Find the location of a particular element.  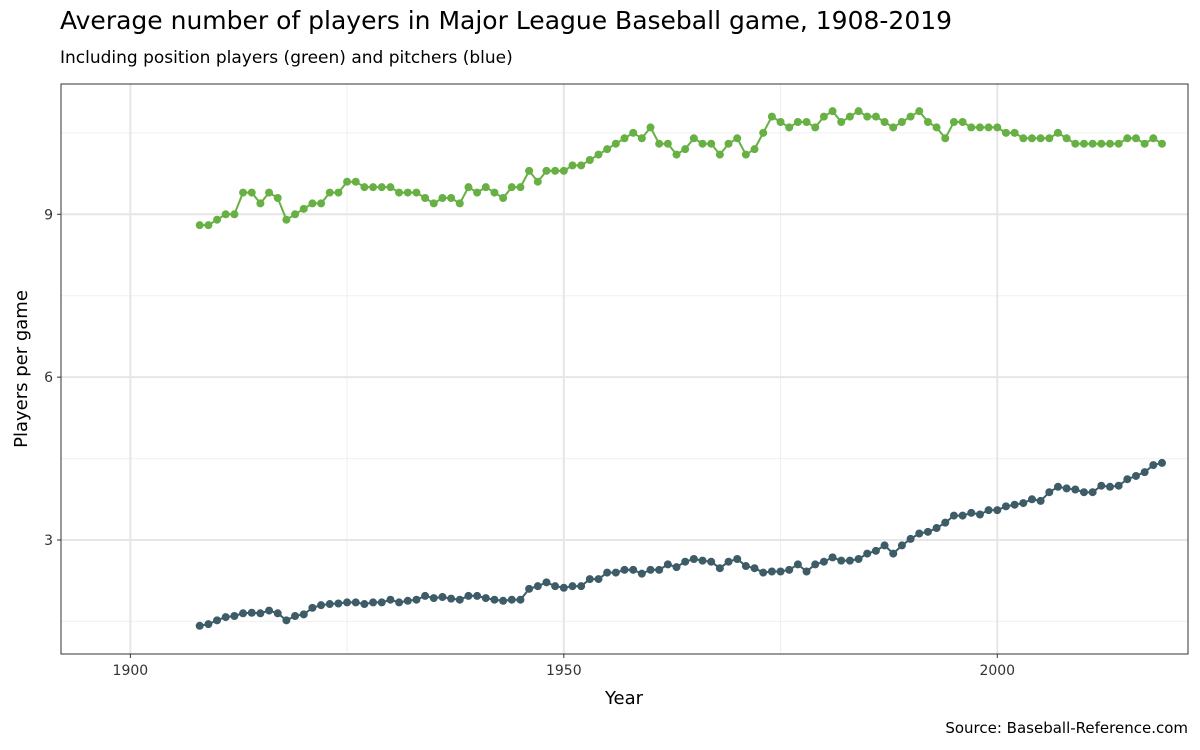

y-tick-label: 9 is located at coordinates (48, 215).